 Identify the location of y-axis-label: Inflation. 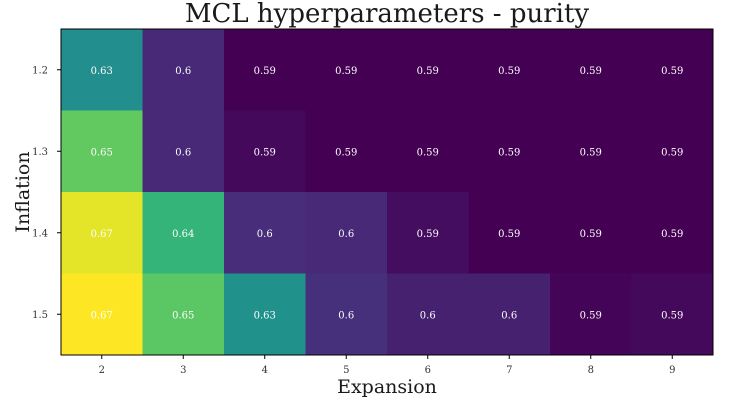
(23, 191).